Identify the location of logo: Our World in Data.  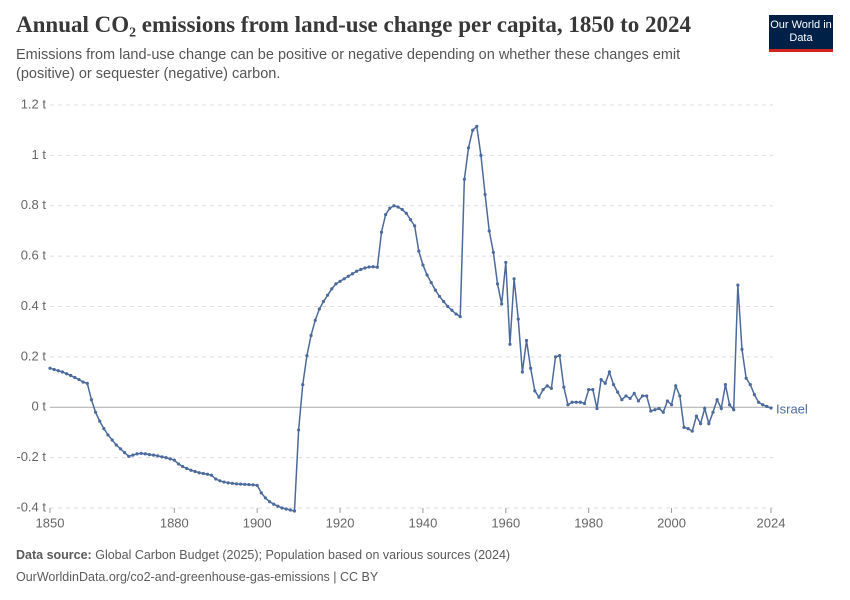
(801, 33).